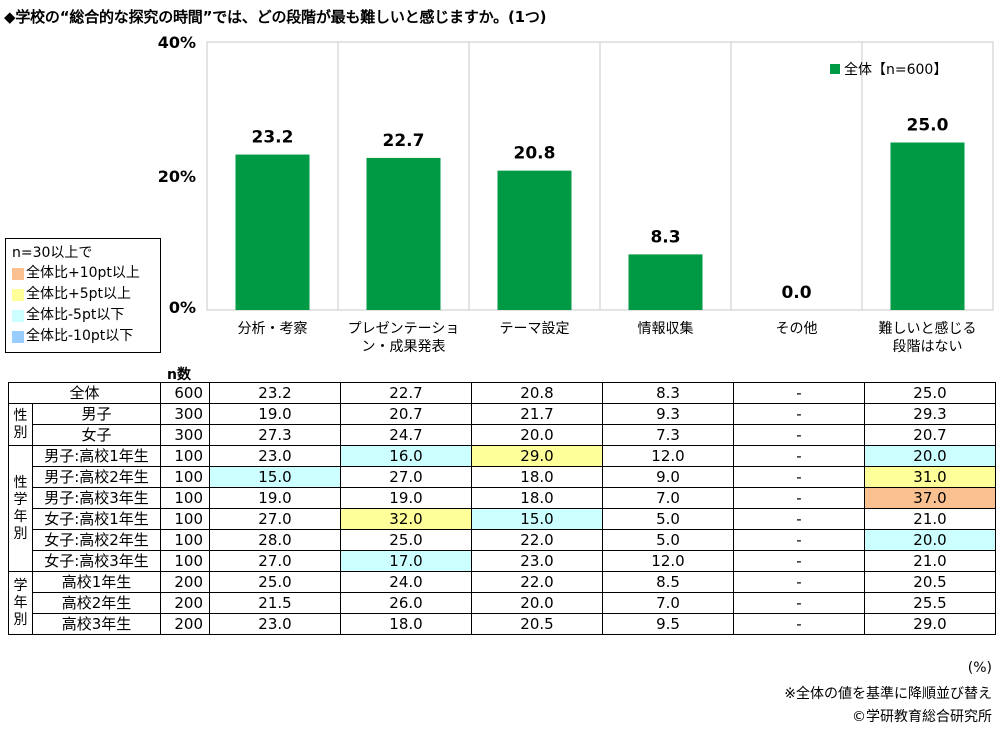 The image size is (1000, 729). I want to click on value-cell: 20.7, so click(930, 435).